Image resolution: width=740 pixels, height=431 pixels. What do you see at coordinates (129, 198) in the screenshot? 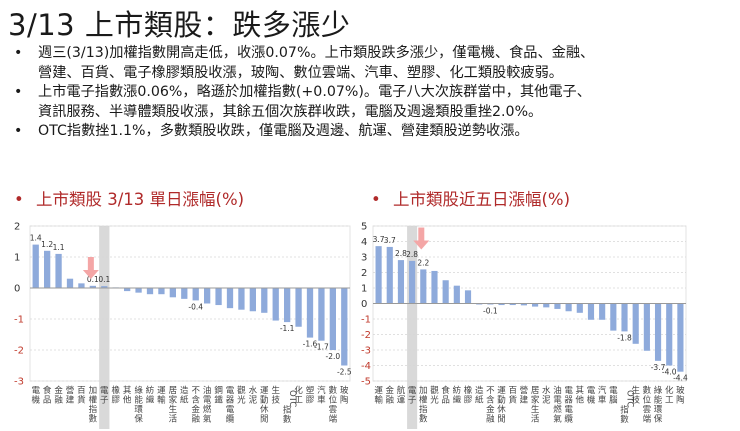
I see `chart-1-title: • 上市類股 3/13 單日漲幅(%)` at bounding box center [129, 198].